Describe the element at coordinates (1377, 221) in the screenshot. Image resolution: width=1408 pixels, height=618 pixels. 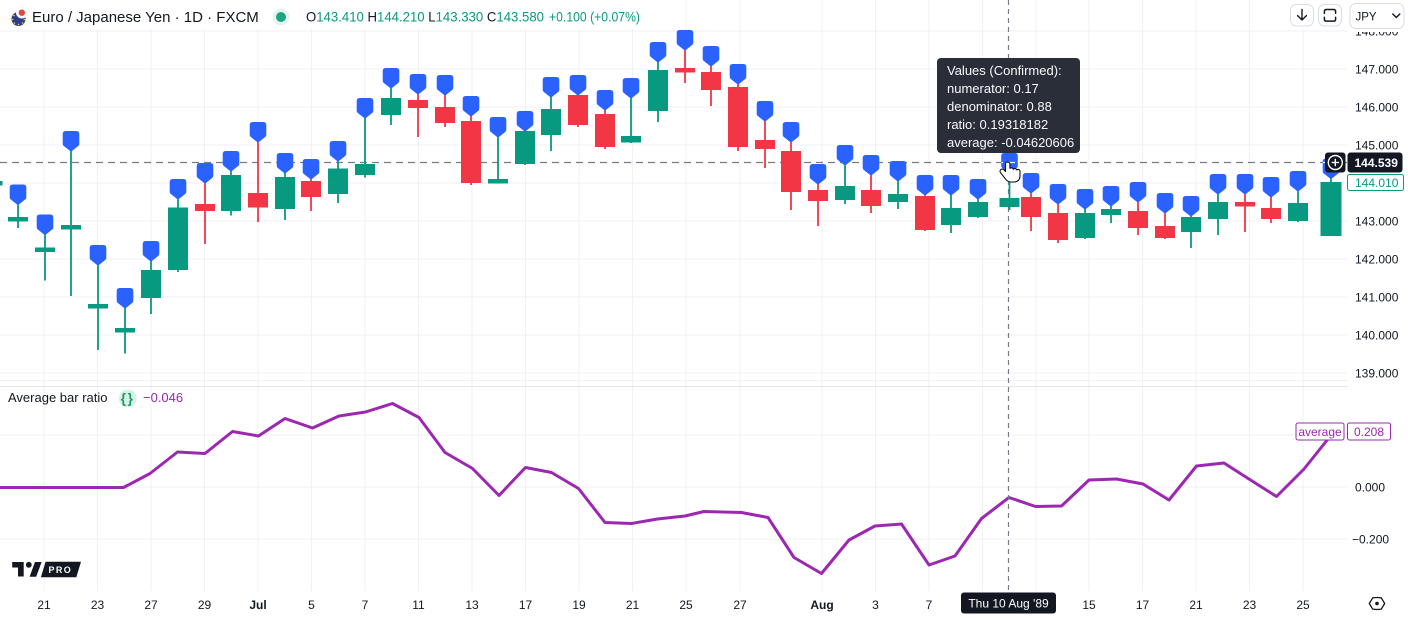
I see `svg-text: 143.000` at that location.